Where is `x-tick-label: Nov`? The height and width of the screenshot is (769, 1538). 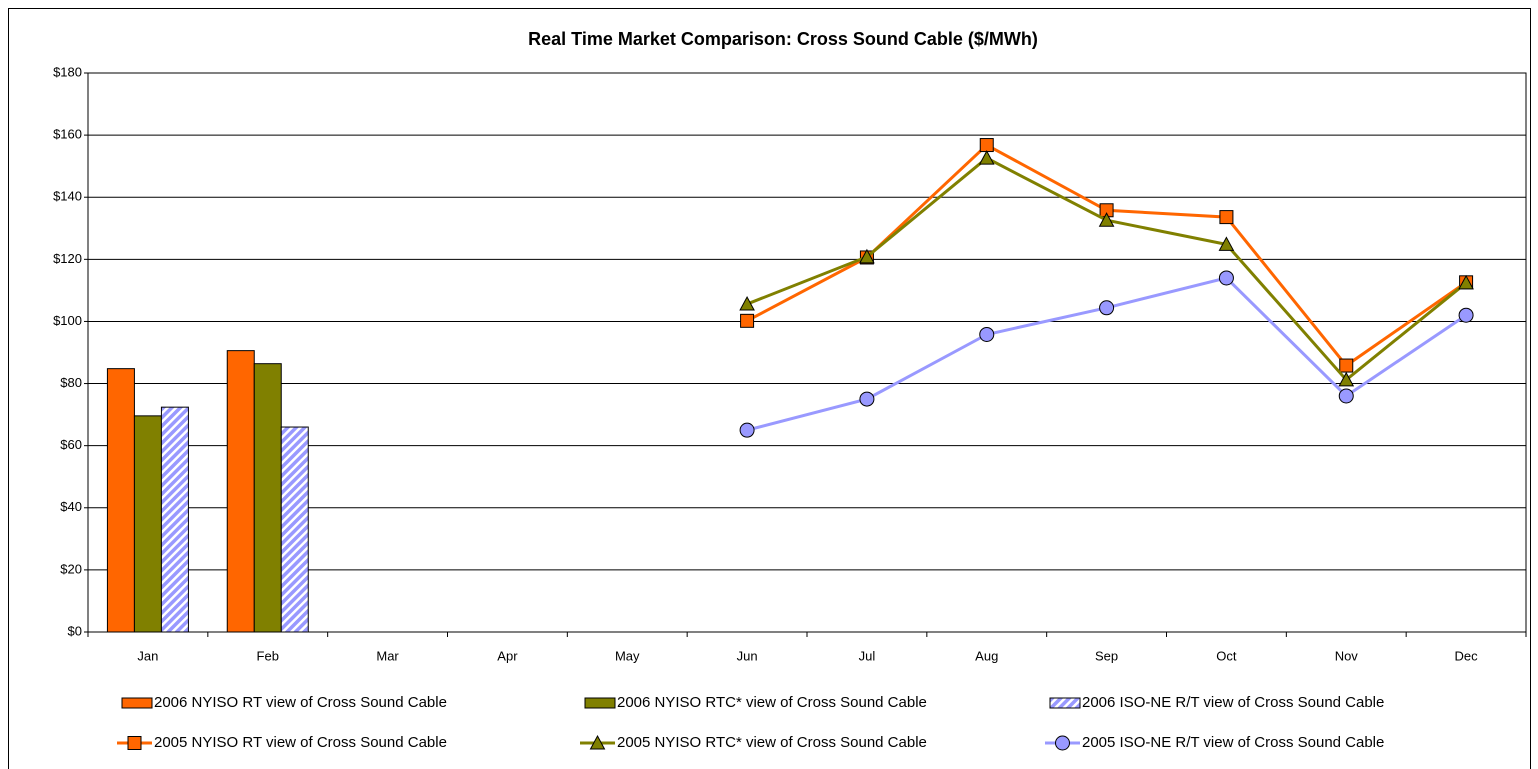 x-tick-label: Nov is located at coordinates (1347, 655).